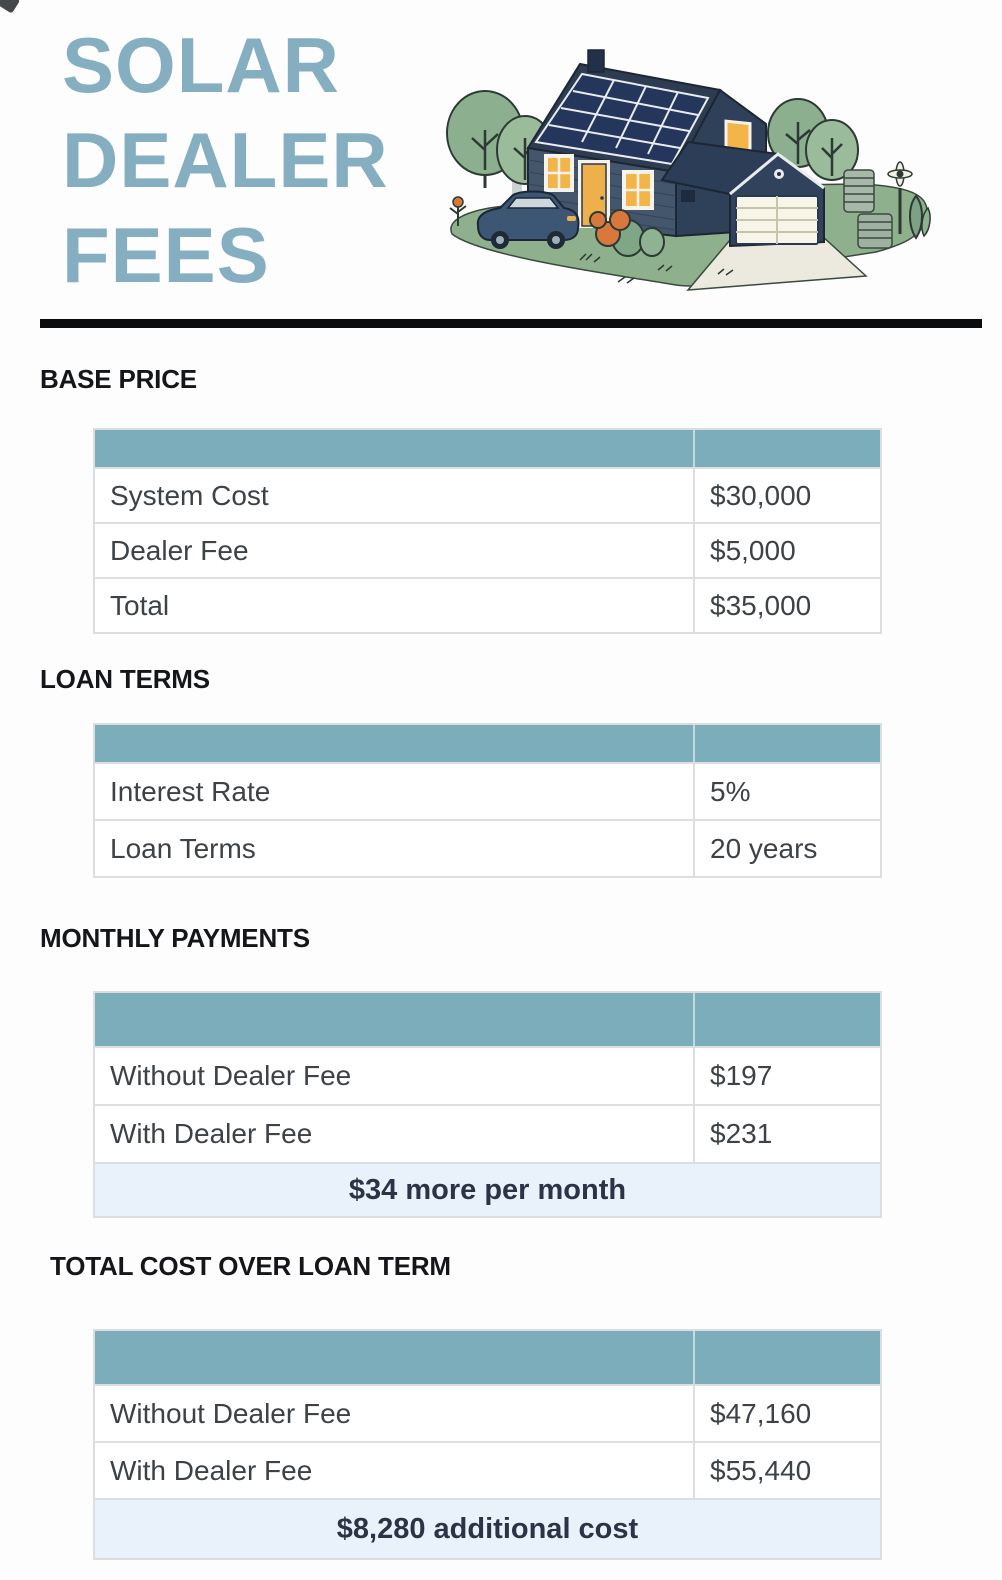  What do you see at coordinates (190, 791) in the screenshot?
I see `row-label: Interest Rate` at bounding box center [190, 791].